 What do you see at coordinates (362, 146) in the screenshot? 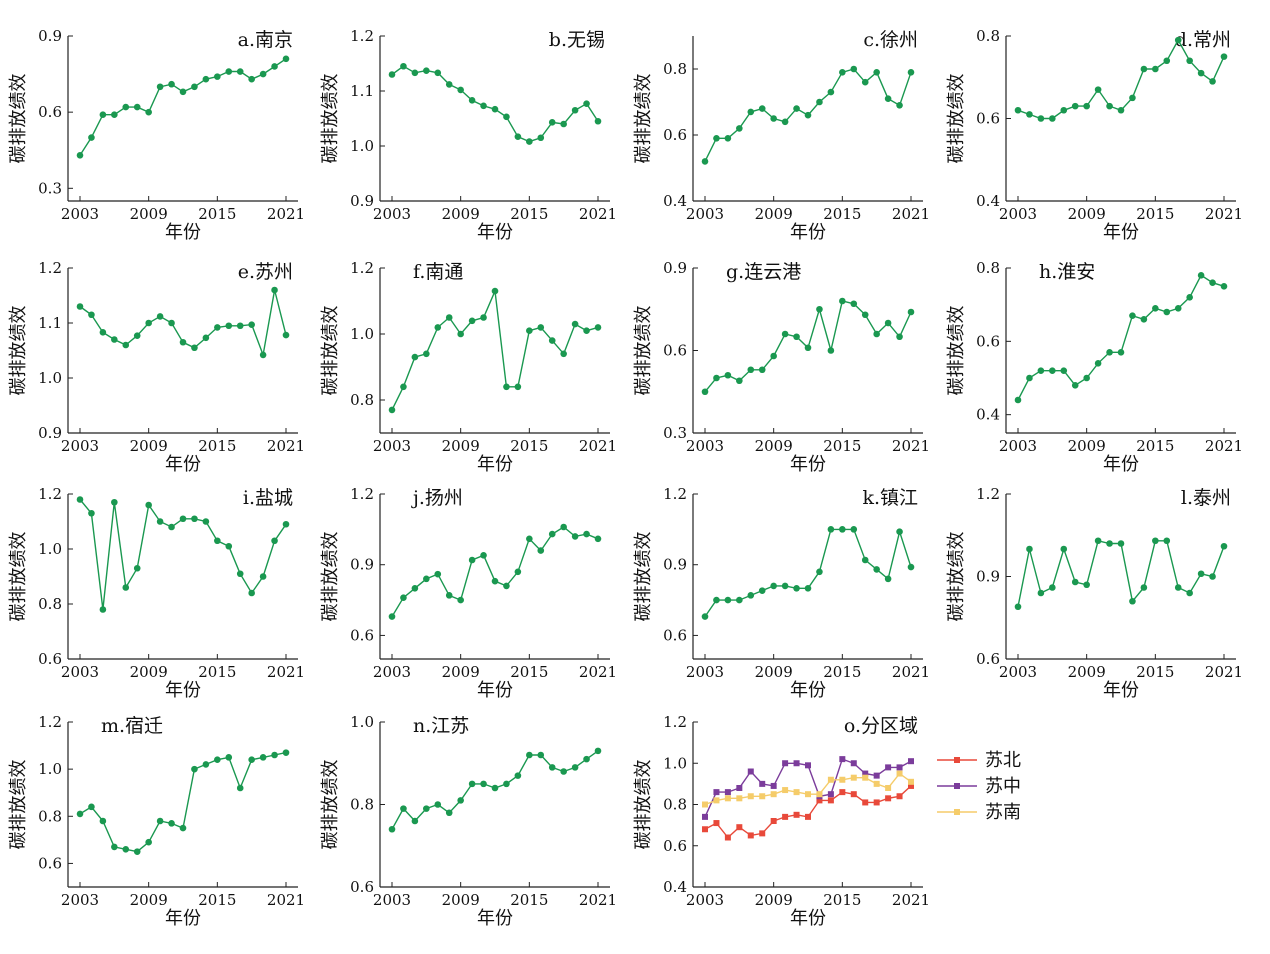
I see `y-tick-label: 1.0` at bounding box center [362, 146].